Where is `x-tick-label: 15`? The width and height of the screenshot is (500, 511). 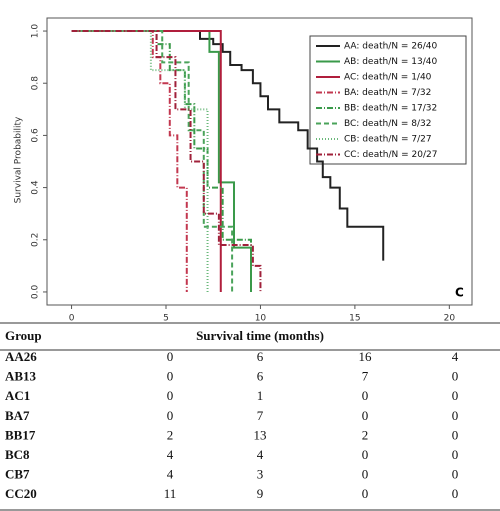 x-tick-label: 15 is located at coordinates (354, 319).